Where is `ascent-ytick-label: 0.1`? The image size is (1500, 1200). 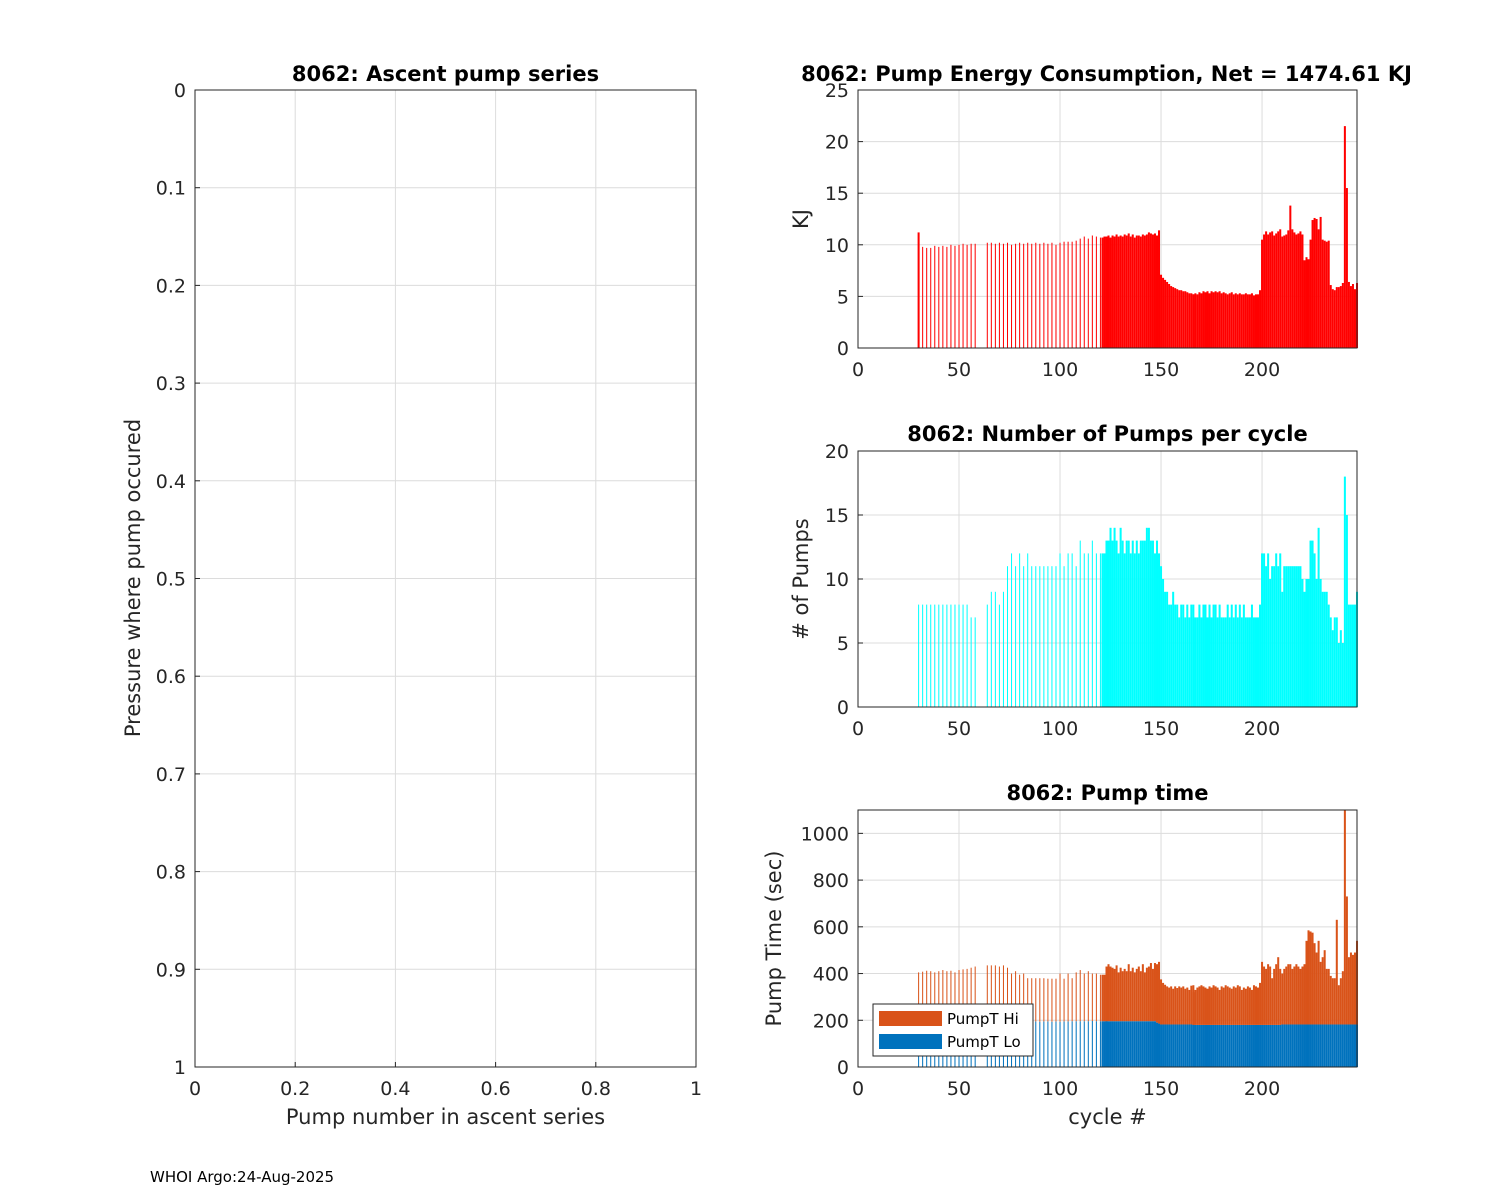 ascent-ytick-label: 0.1 is located at coordinates (171, 189).